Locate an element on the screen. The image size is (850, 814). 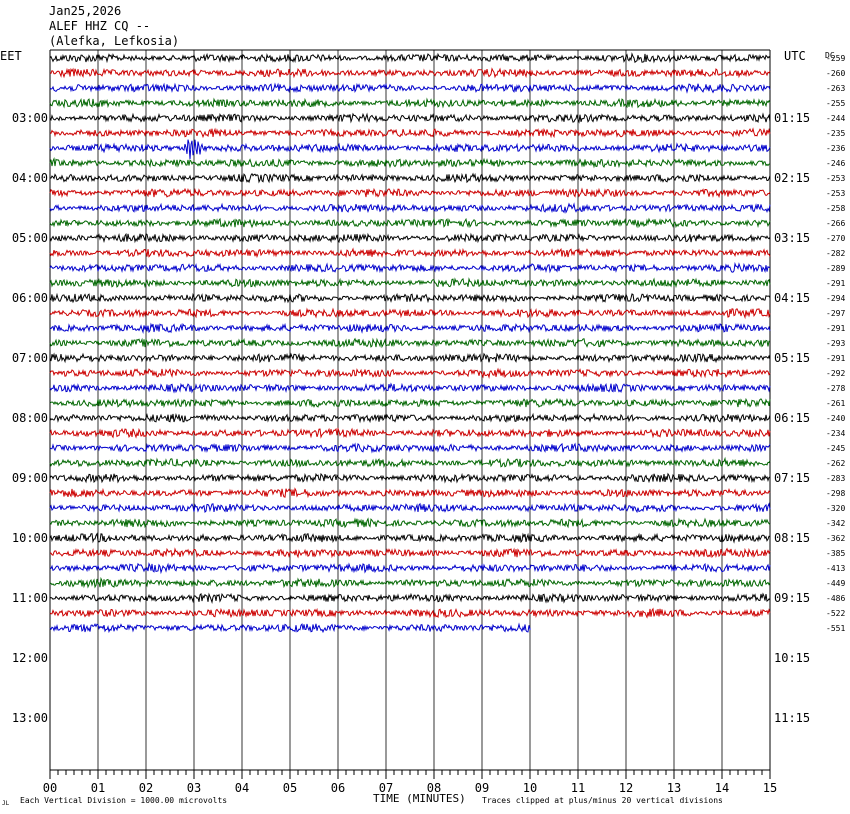
right-hour-label: 06:15 is located at coordinates (792, 418).